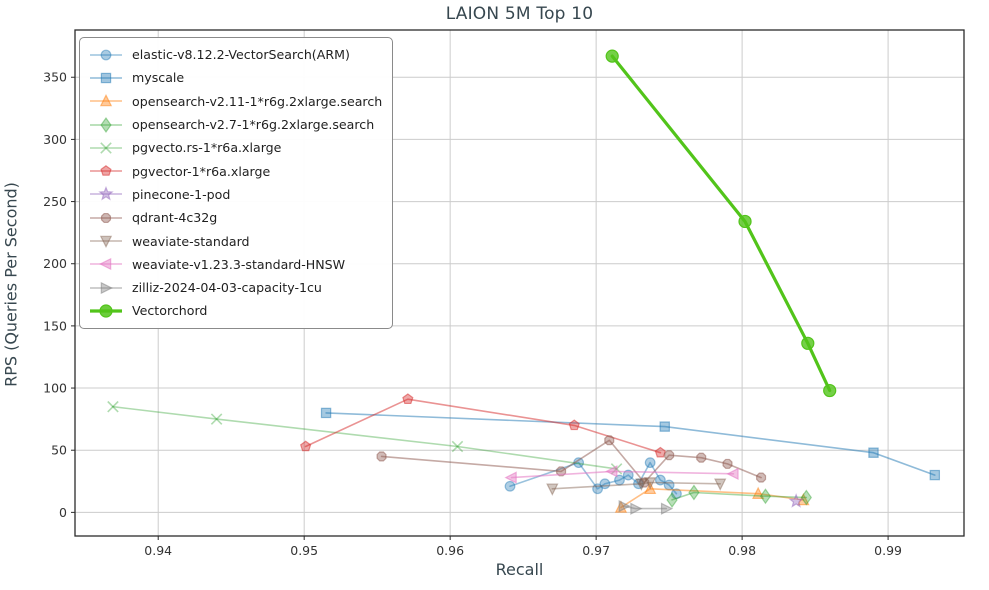 This screenshot has width=989, height=590. Describe the element at coordinates (207, 148) in the screenshot. I see `legend-label: pgvecto.rs-1*r6a.xlarge` at that location.